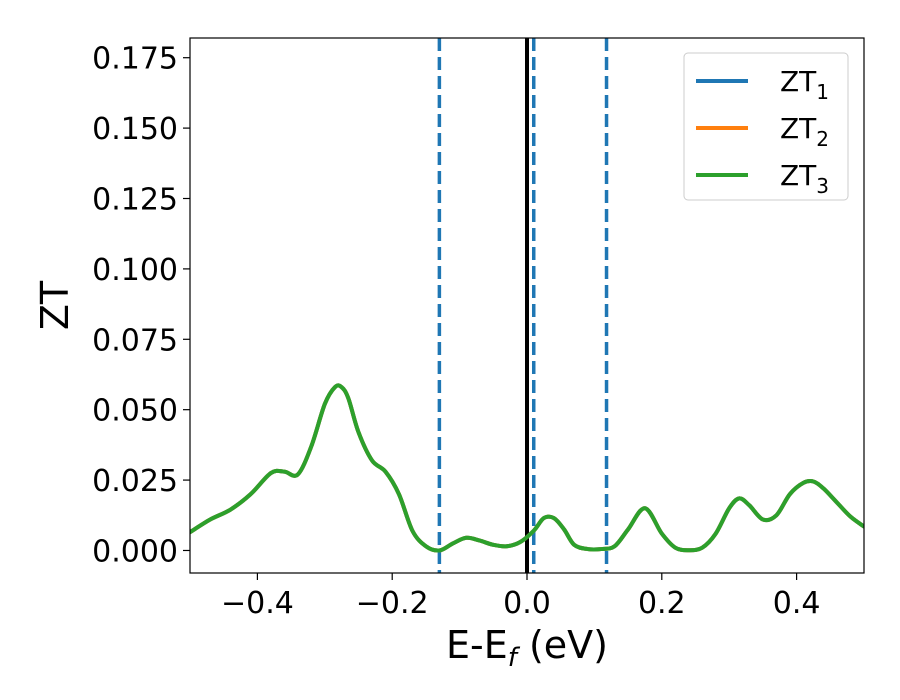  What do you see at coordinates (804, 131) in the screenshot?
I see `legend-label: ZT2` at bounding box center [804, 131].